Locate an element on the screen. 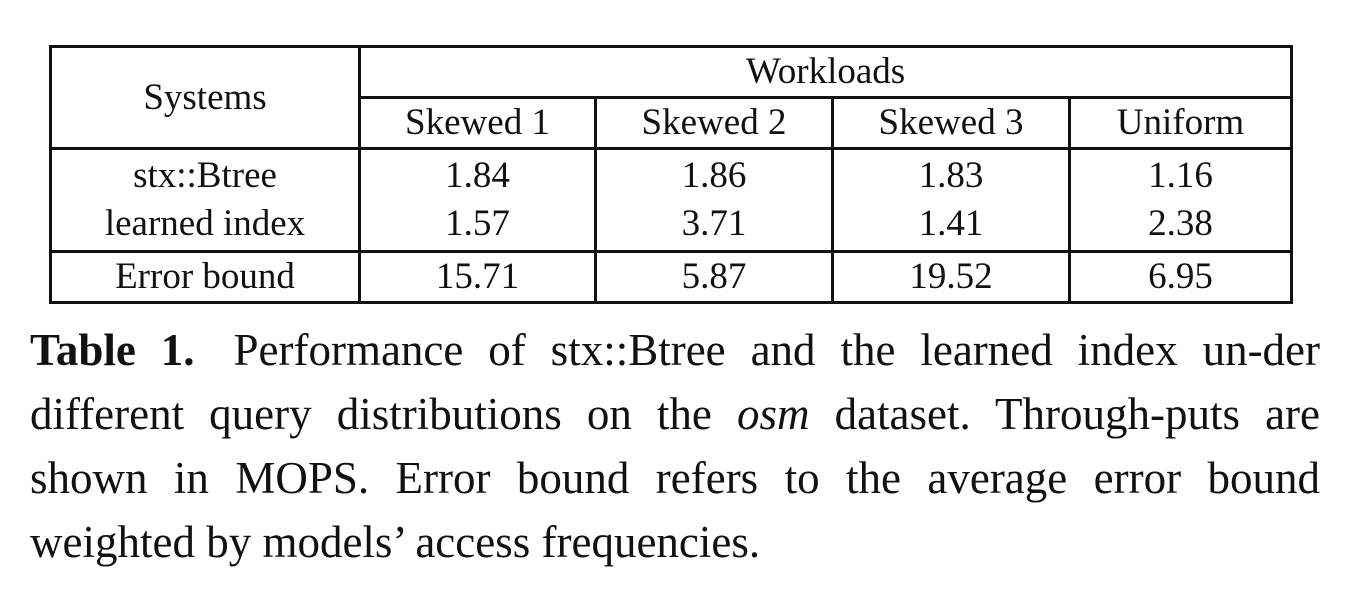 Image resolution: width=1348 pixels, height=610 pixels. column-header: Skewed 3 is located at coordinates (951, 123).